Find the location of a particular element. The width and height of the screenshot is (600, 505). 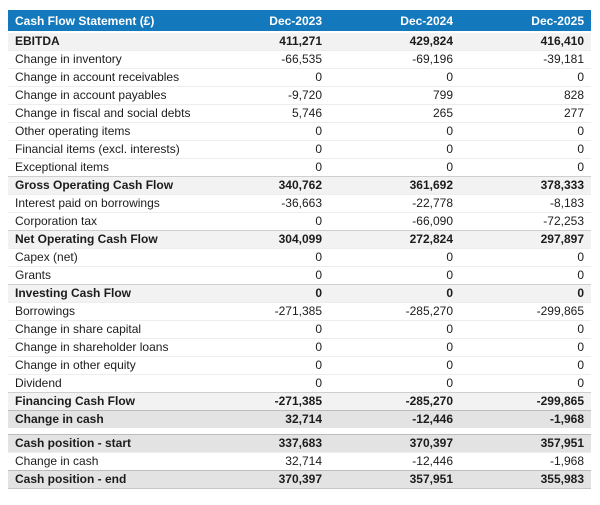

table-row: Dividend 0 0 0 is located at coordinates (299, 382).